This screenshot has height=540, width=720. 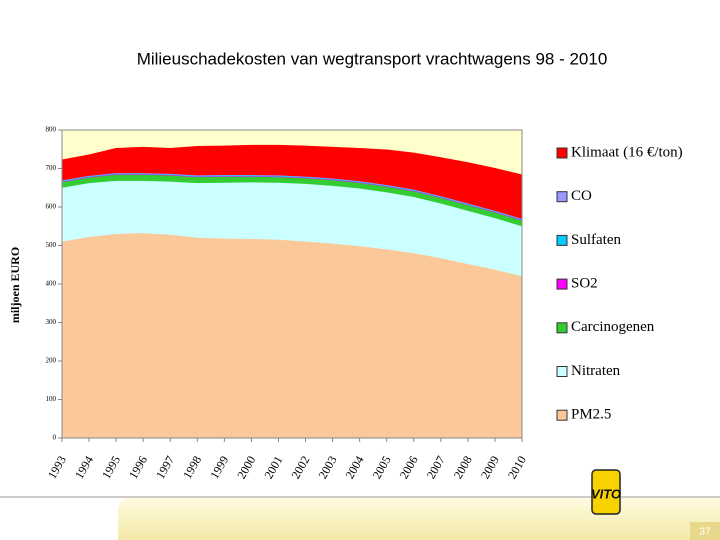 I want to click on x-tick-label: 1996, so click(x=138, y=467).